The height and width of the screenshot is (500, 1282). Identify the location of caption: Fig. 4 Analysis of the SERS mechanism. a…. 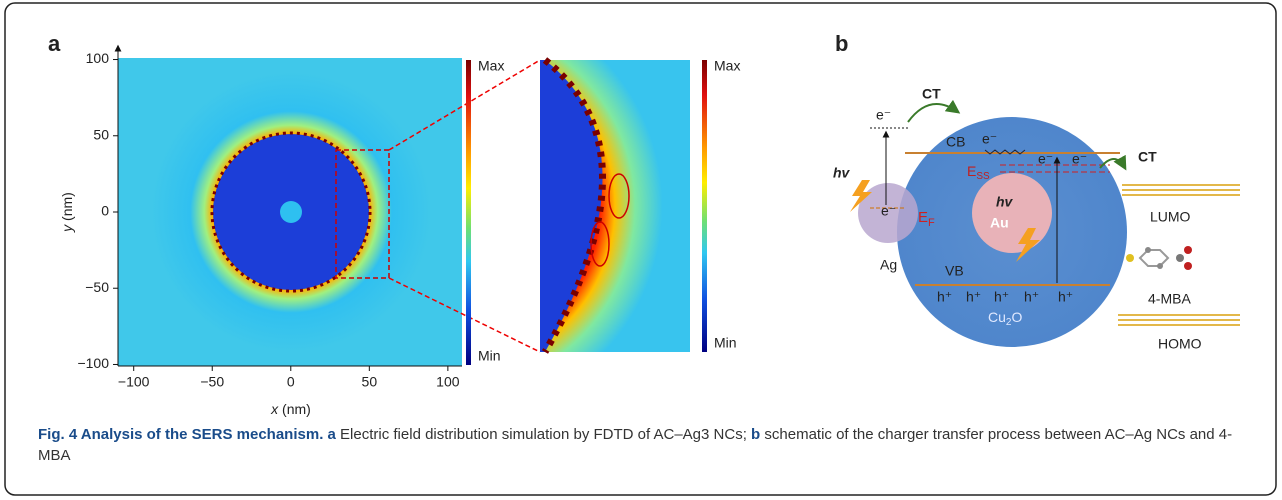
(650, 445).